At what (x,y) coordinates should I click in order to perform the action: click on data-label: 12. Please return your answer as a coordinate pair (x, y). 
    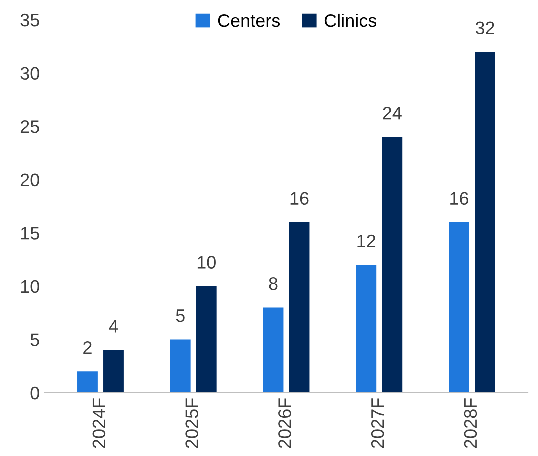
    Looking at the image, I should click on (367, 241).